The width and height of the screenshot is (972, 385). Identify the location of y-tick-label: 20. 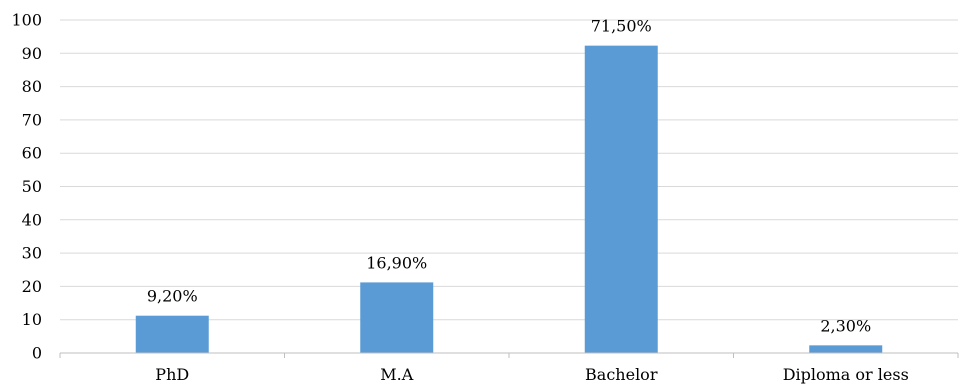
(32, 286).